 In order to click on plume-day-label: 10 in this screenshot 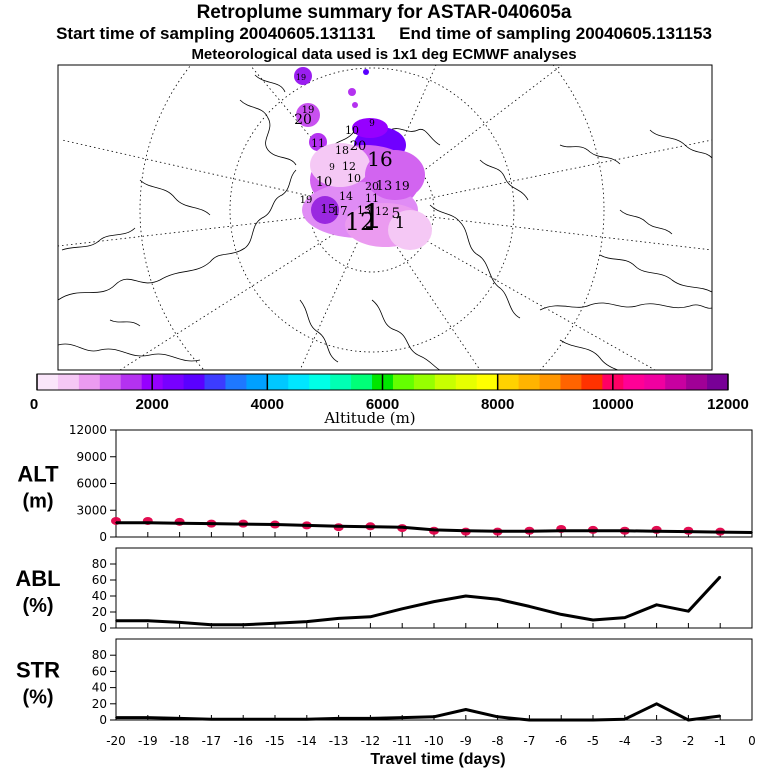, I will do `click(324, 182)`.